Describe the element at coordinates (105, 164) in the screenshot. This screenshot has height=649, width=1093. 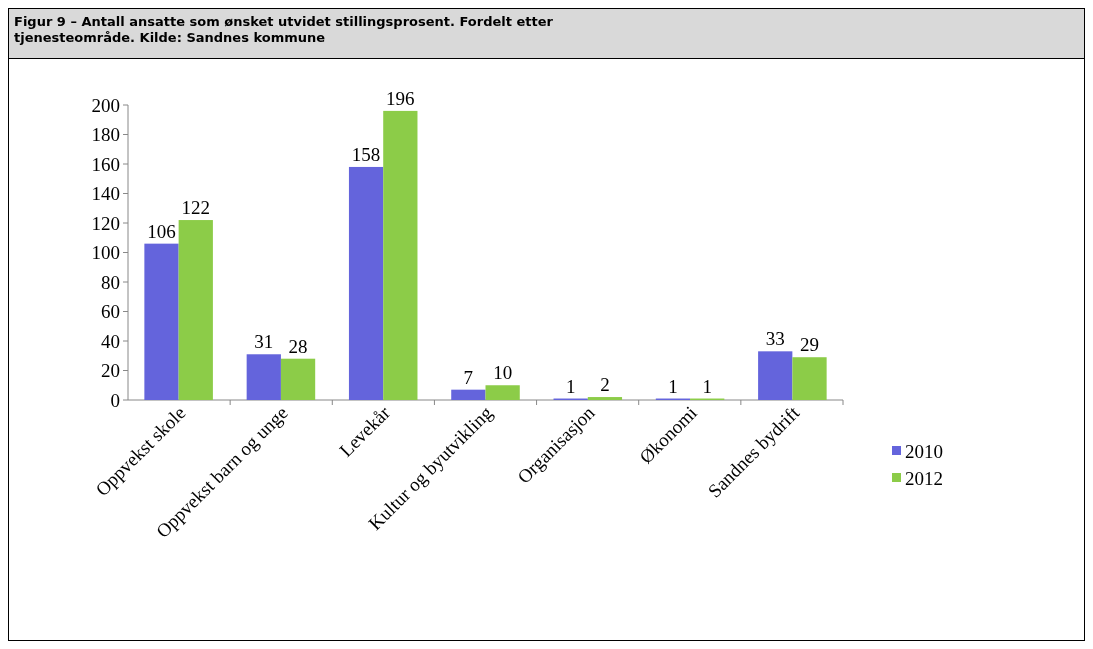
I see `y-tick-label: 160` at that location.